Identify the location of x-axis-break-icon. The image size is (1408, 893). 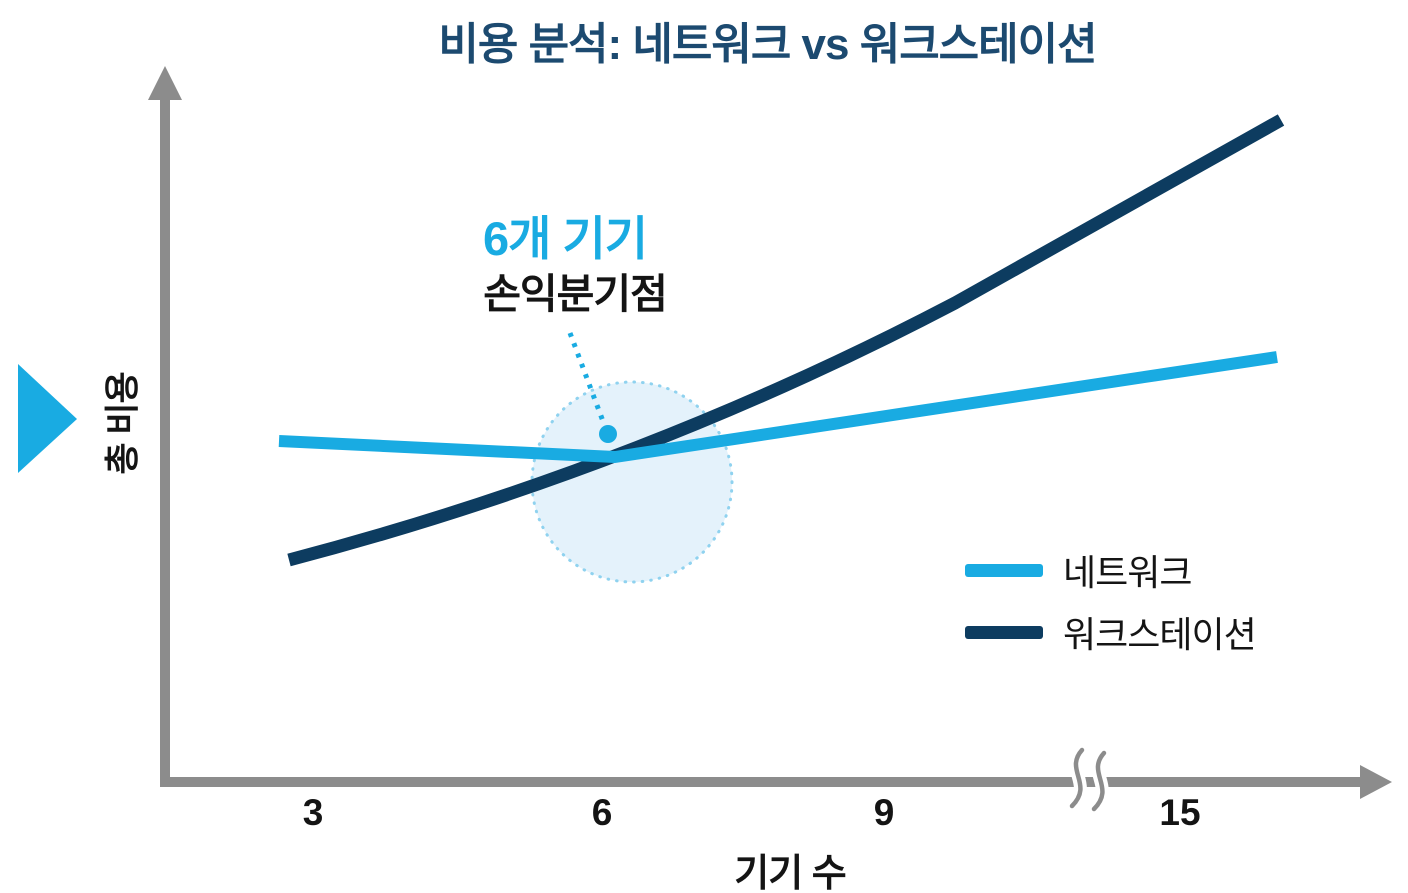
(1088, 779).